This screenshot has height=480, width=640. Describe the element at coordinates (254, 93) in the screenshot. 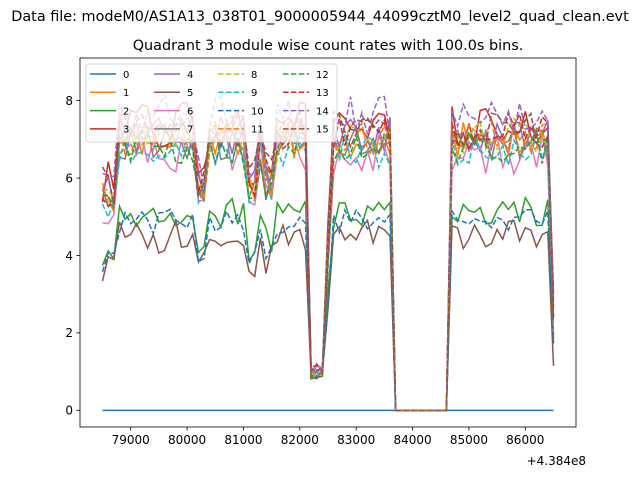

I see `legend-label-9: 9` at that location.